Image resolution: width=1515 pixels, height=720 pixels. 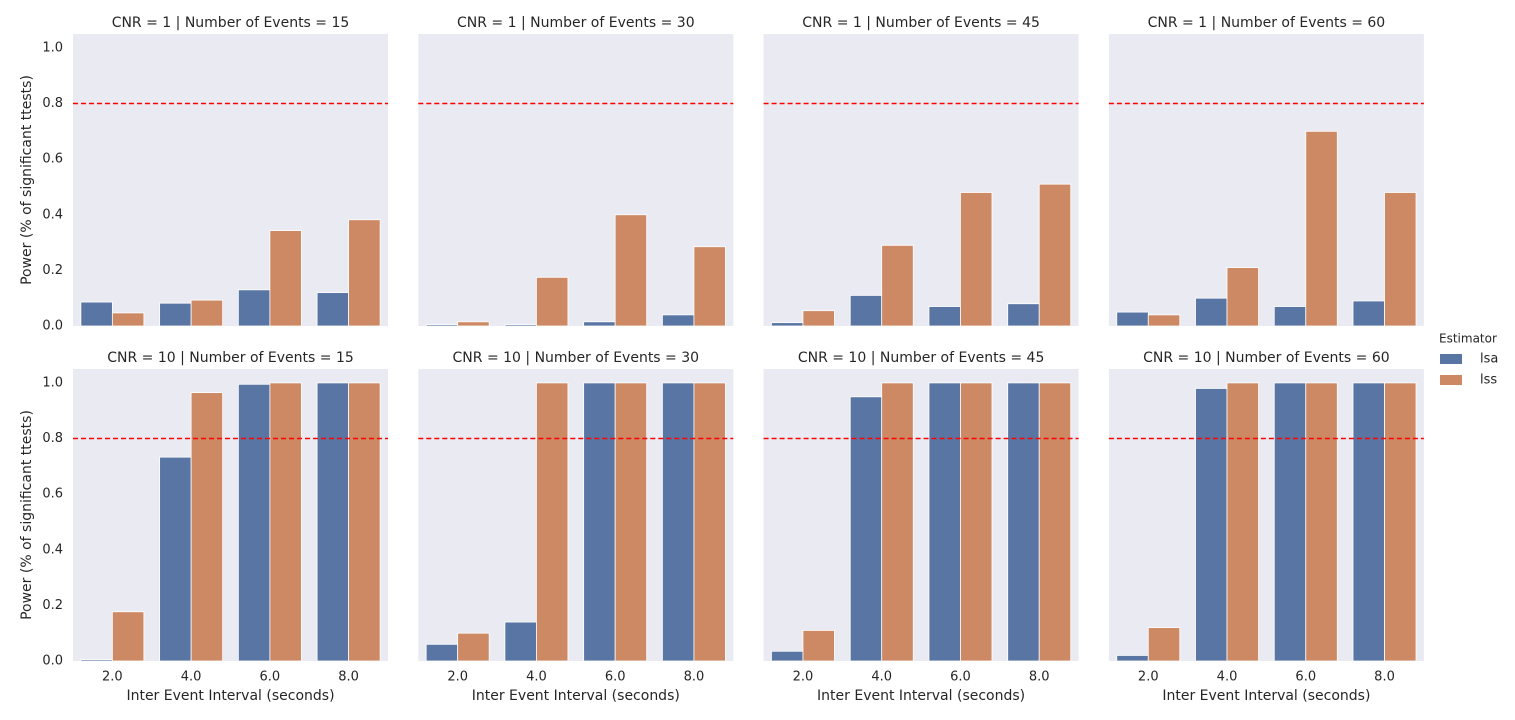 What do you see at coordinates (576, 23) in the screenshot?
I see `panel-title: CNR = 1 | Number of Events = 30` at bounding box center [576, 23].